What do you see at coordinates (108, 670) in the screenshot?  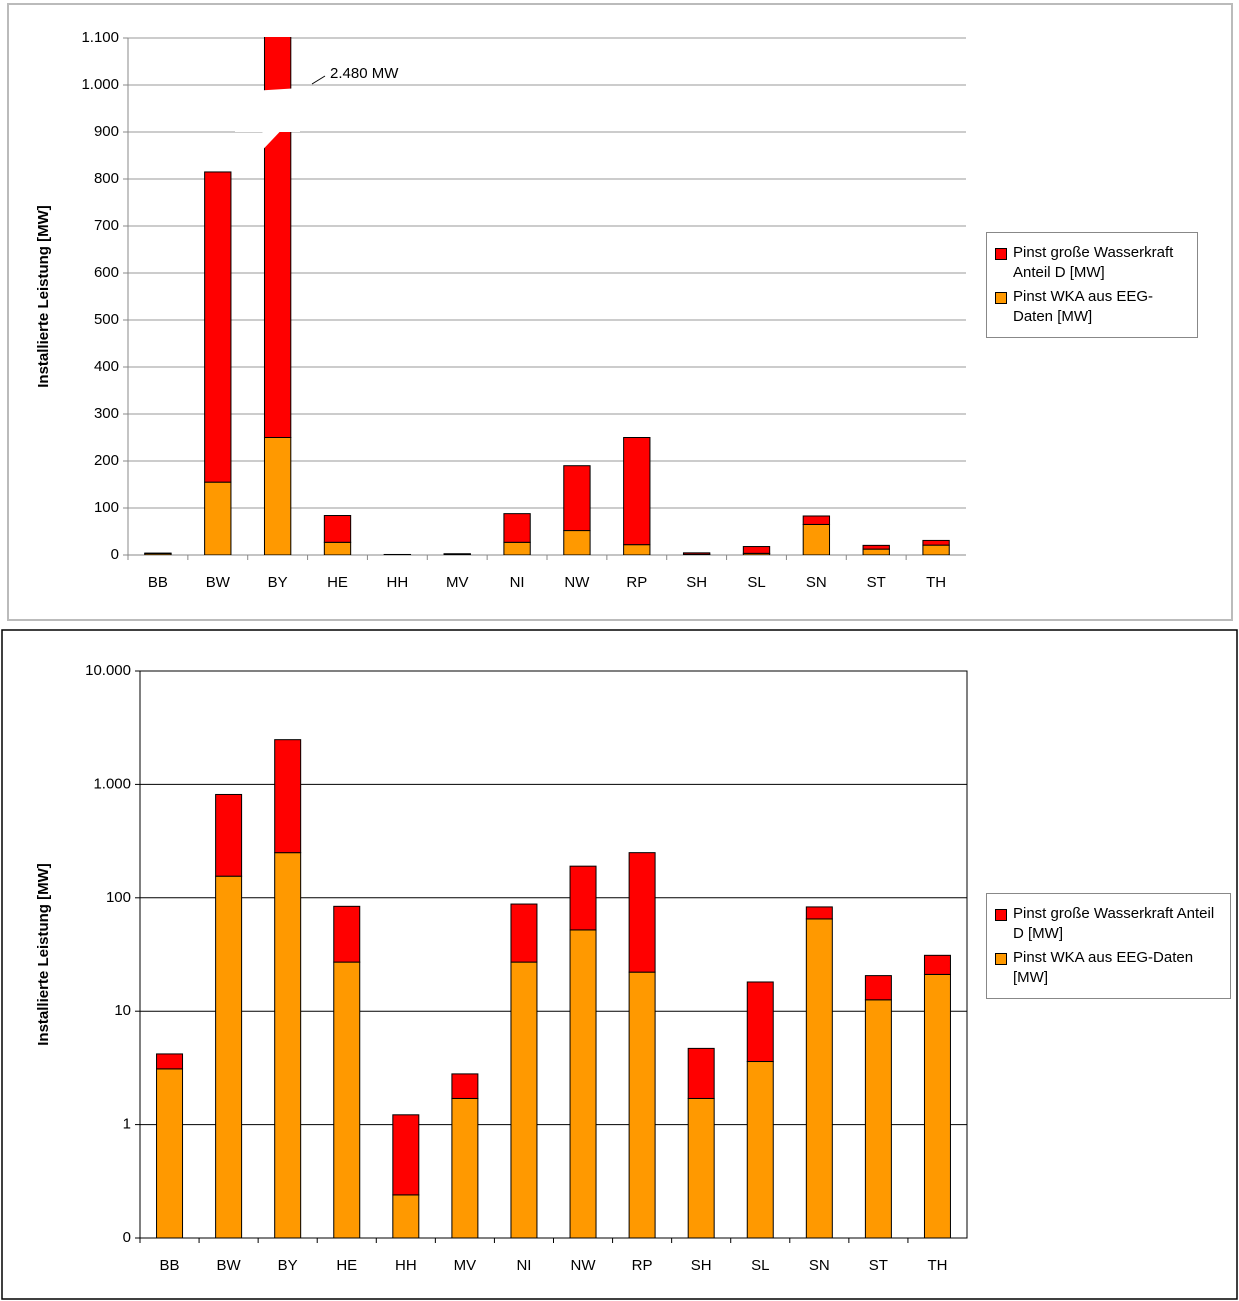 I see `y-tick-label: 10.000` at bounding box center [108, 670].